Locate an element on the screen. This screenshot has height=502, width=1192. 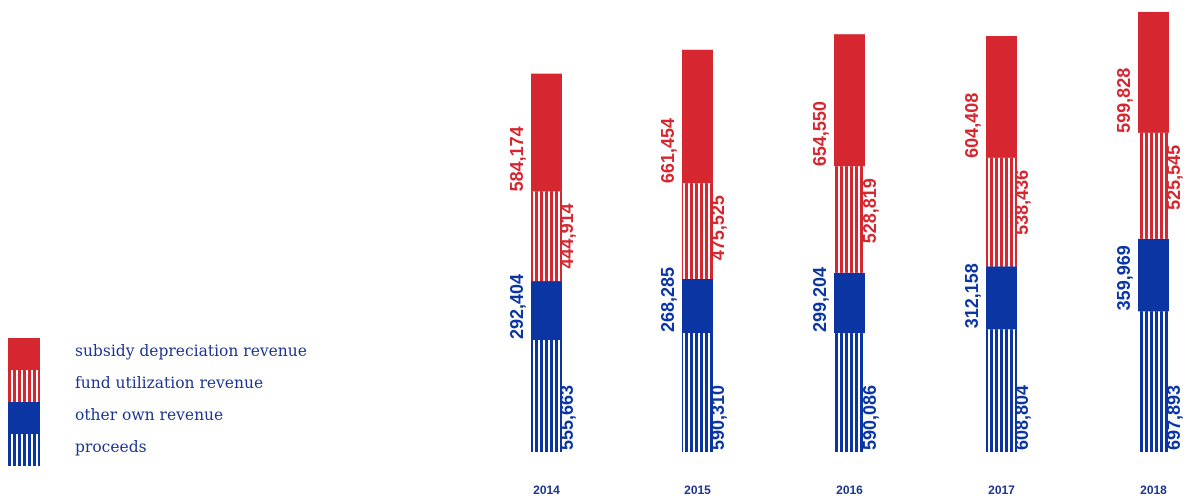
bar-segment-fund-utilization-revenue-2014 is located at coordinates (546, 236).